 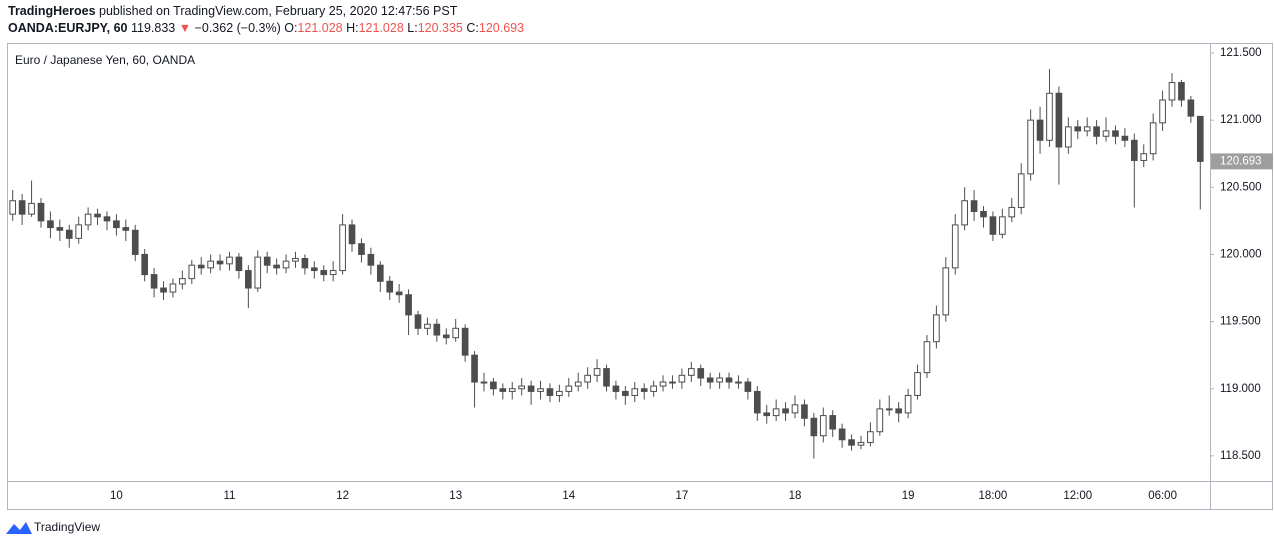 What do you see at coordinates (116, 496) in the screenshot?
I see `x-tick-label: 10` at bounding box center [116, 496].